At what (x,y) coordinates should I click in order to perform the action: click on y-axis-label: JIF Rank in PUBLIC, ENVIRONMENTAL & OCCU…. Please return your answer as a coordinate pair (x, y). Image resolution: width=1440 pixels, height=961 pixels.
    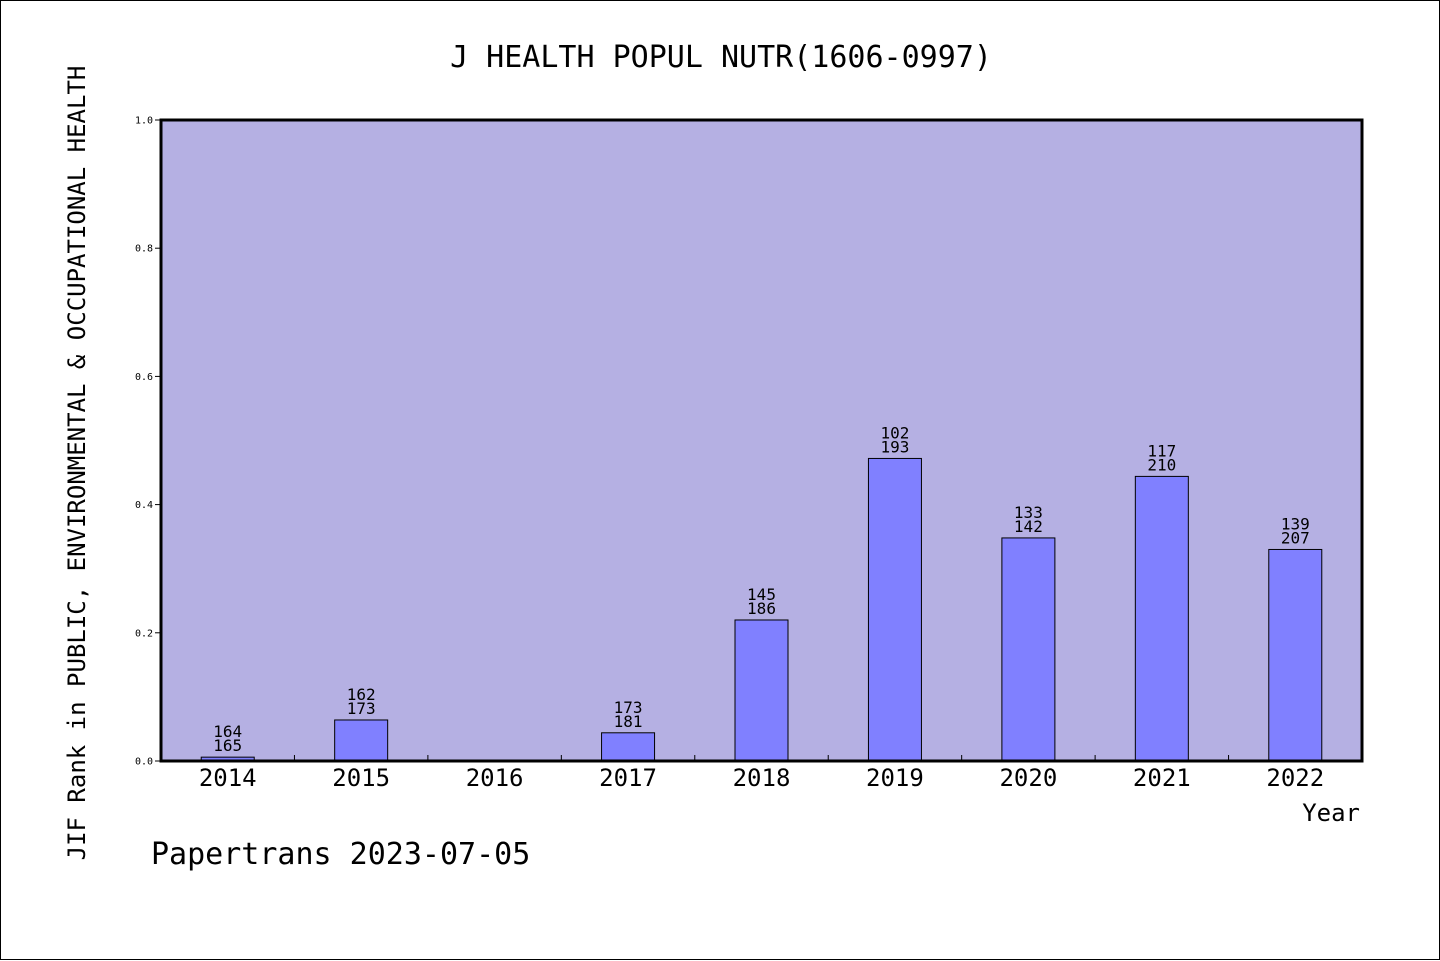
    Looking at the image, I should click on (77, 463).